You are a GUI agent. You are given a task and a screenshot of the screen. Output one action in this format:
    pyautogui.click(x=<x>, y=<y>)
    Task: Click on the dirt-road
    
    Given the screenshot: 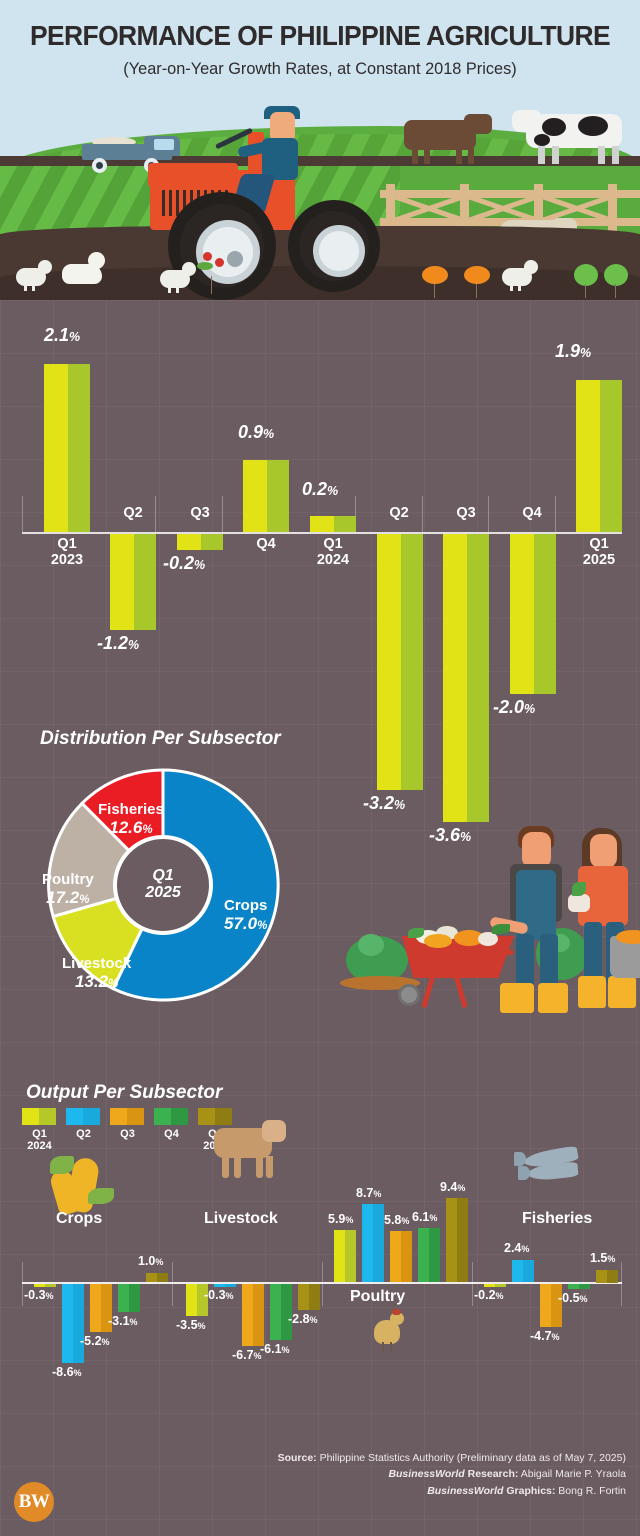 What is the action you would take?
    pyautogui.click(x=320, y=161)
    